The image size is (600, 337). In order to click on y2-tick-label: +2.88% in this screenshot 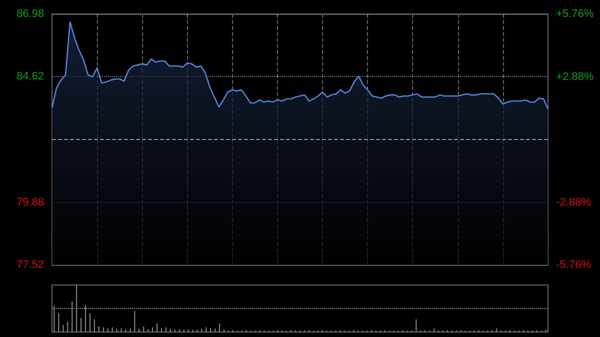, I will do `click(575, 76)`.